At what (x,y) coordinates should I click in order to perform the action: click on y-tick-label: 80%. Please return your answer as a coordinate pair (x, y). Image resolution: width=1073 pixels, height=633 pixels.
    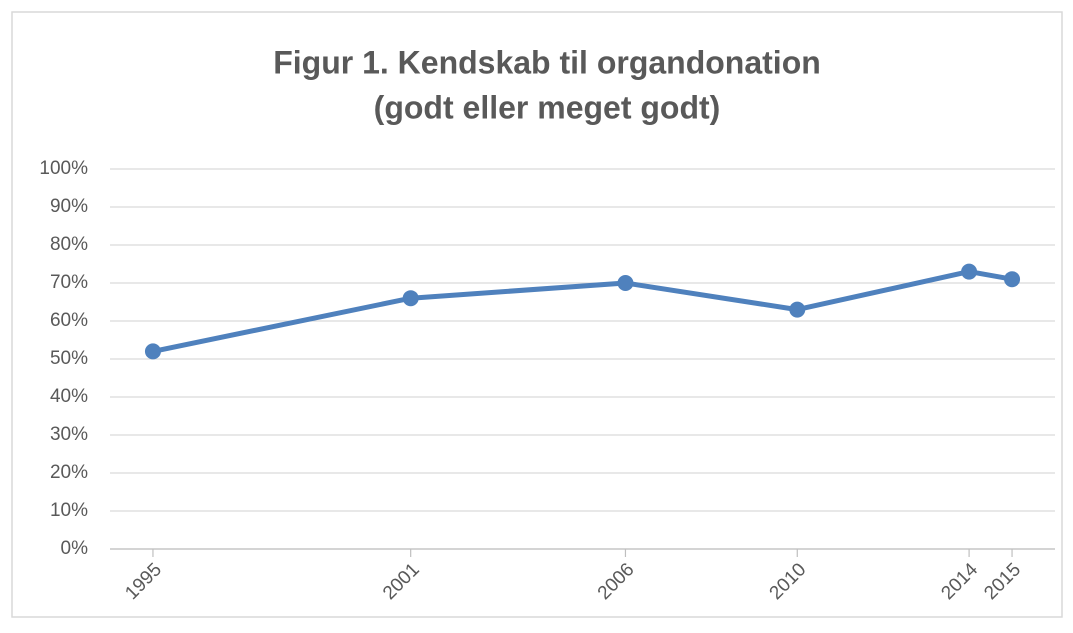
    Looking at the image, I should click on (69, 244).